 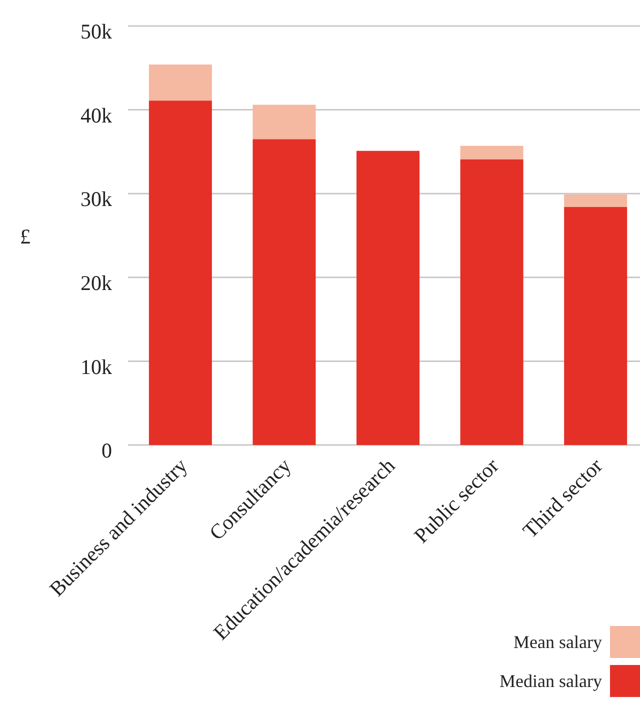 What do you see at coordinates (558, 642) in the screenshot?
I see `legend-label: Mean salary` at bounding box center [558, 642].